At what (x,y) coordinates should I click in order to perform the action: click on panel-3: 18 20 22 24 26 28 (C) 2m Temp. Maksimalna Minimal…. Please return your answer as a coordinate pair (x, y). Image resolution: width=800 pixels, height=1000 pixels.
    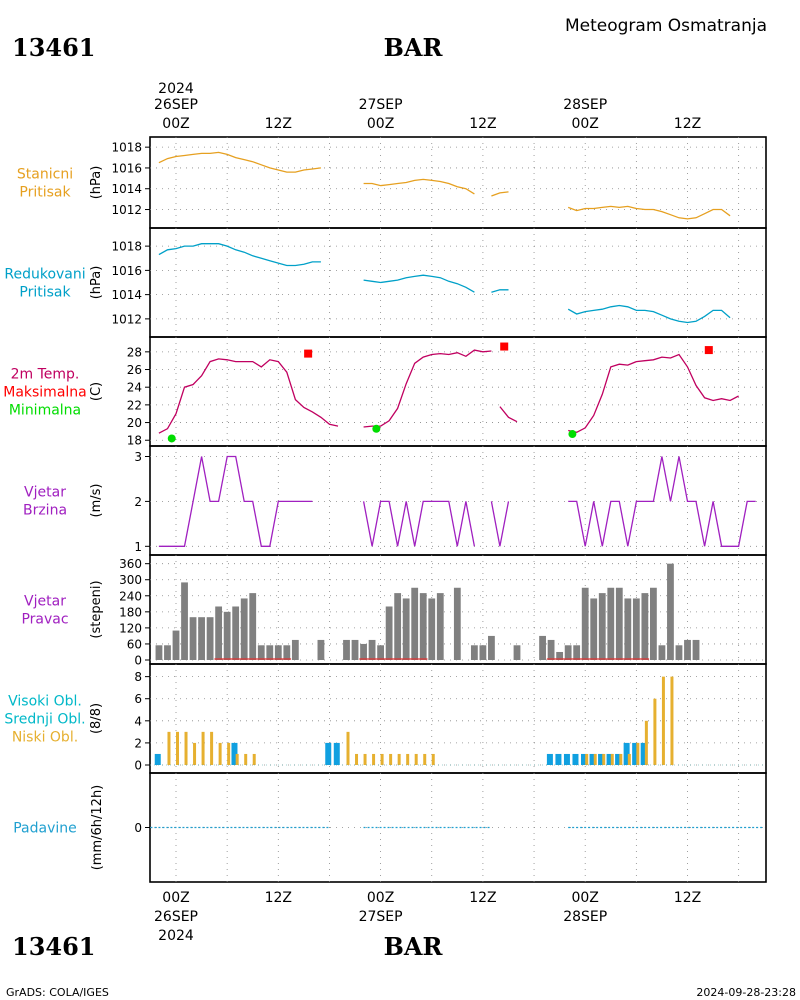
    Looking at the image, I should click on (385, 392).